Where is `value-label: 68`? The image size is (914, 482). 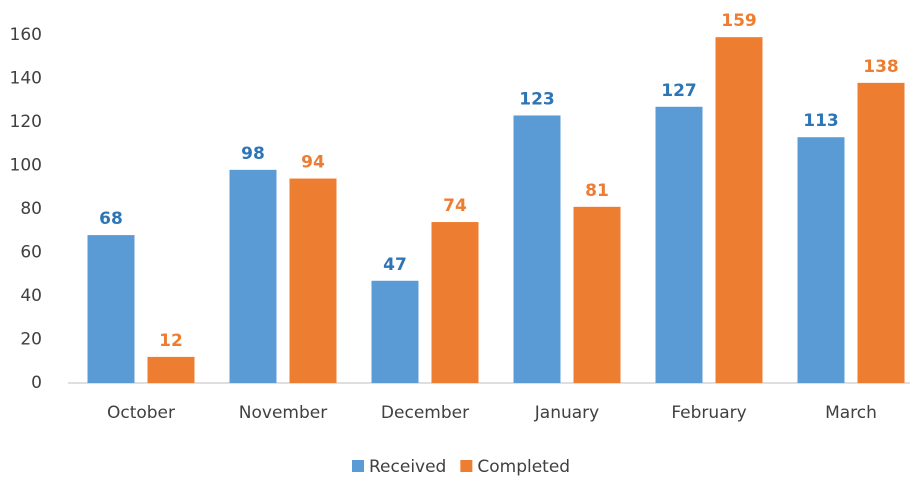
value-label: 68 is located at coordinates (111, 219).